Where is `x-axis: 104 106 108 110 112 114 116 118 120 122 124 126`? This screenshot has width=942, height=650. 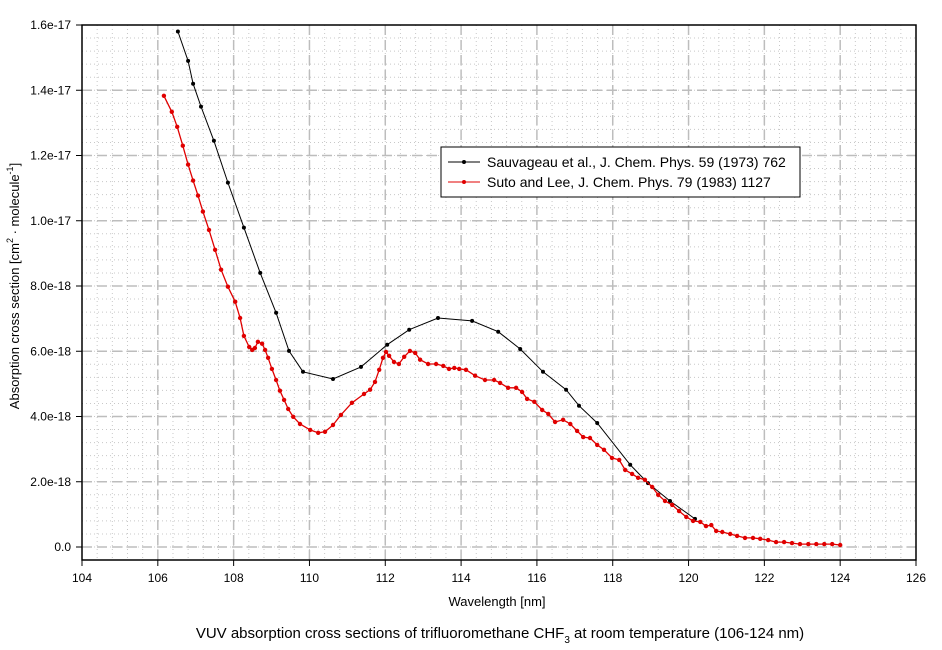 x-axis: 104 106 108 110 112 114 116 118 120 122 124 126 is located at coordinates (499, 572).